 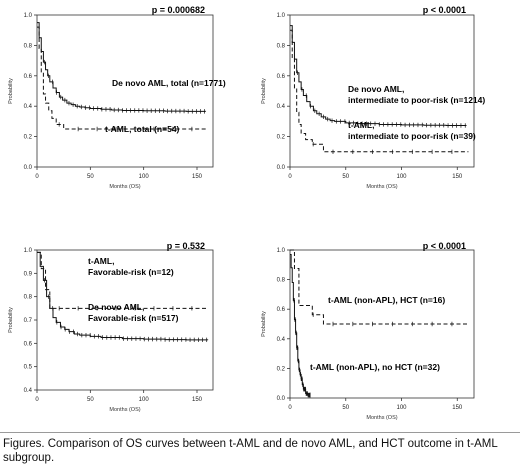 What do you see at coordinates (416, 100) in the screenshot?
I see `series-label: intermediate to poor-risk (n=1214)` at bounding box center [416, 100].